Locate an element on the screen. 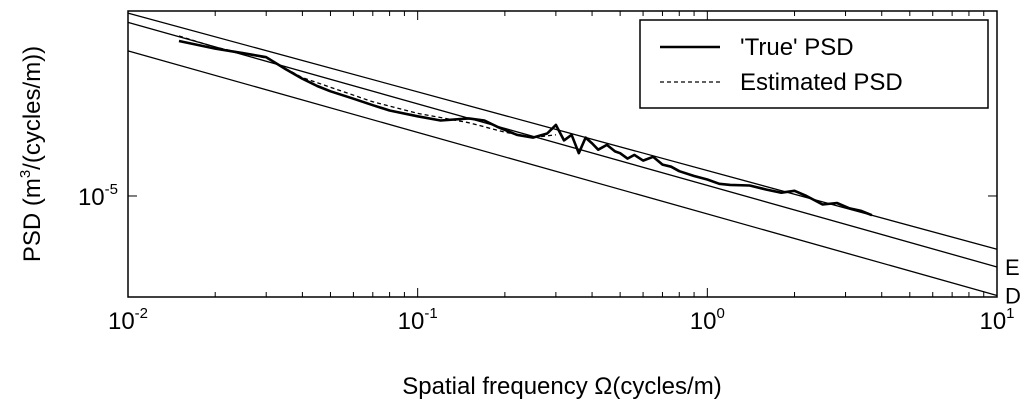  legend: 'True' PSD Estimated PSD is located at coordinates (814, 64).